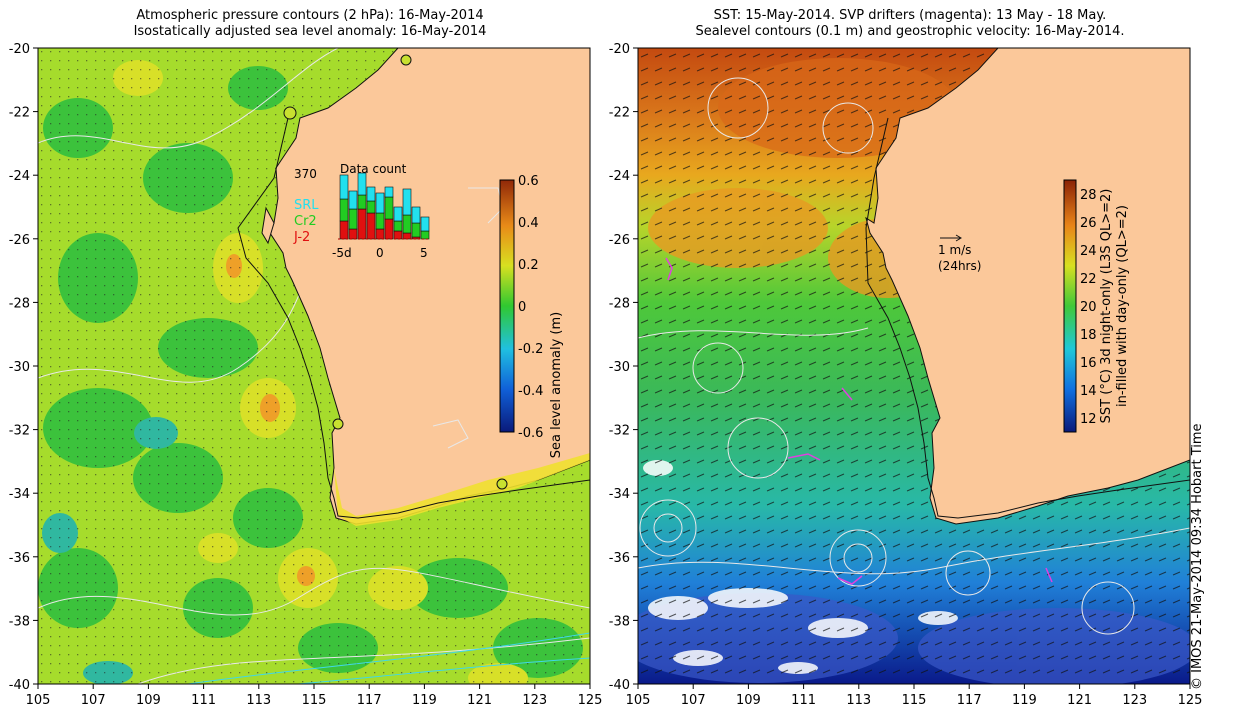 The height and width of the screenshot is (720, 1250). I want to click on inset-xtick-m5: -5d, so click(342, 253).